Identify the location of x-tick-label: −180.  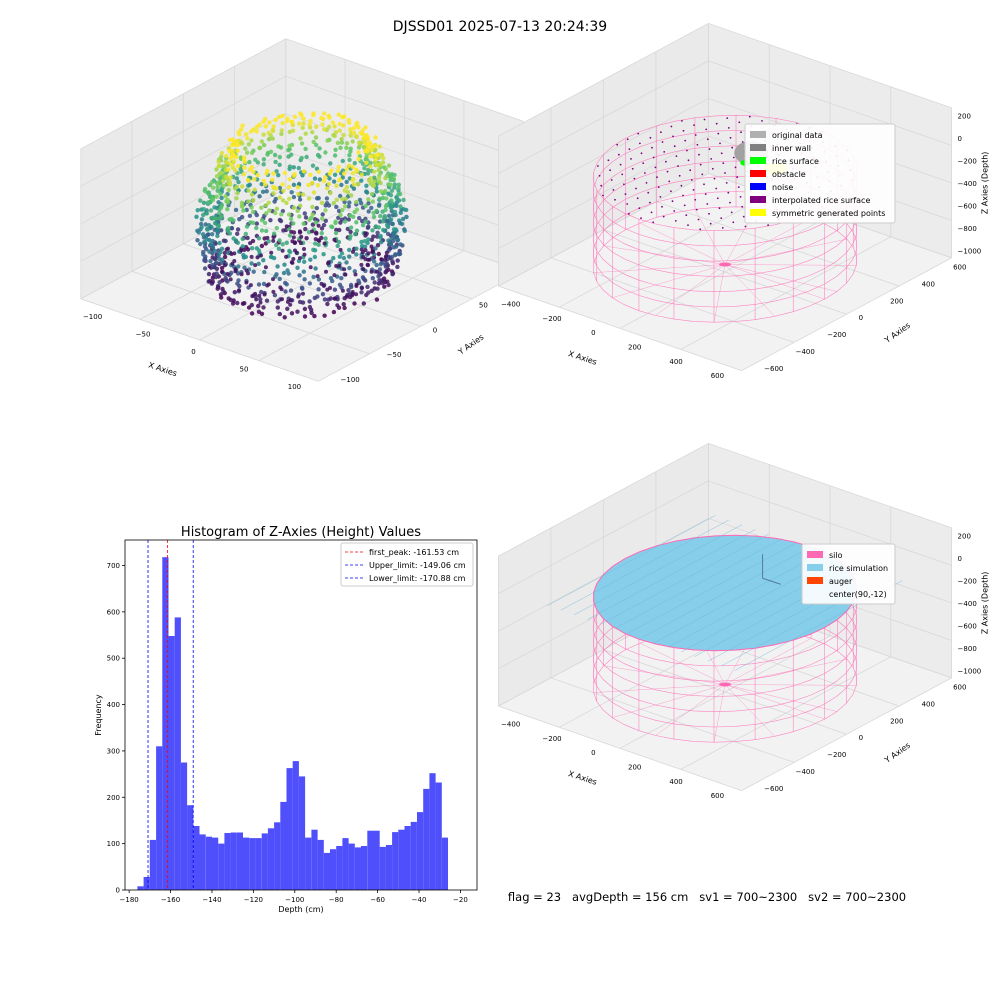
(129, 900).